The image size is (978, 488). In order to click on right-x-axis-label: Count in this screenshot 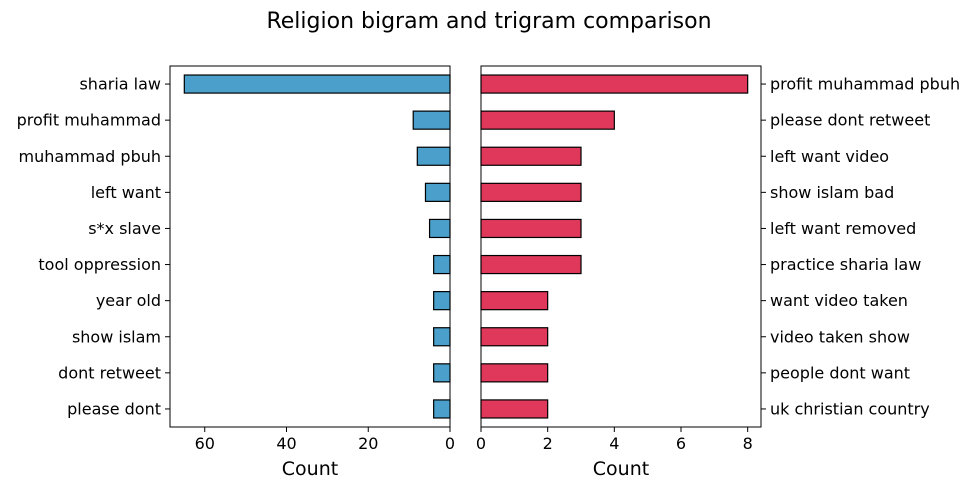, I will do `click(621, 469)`.